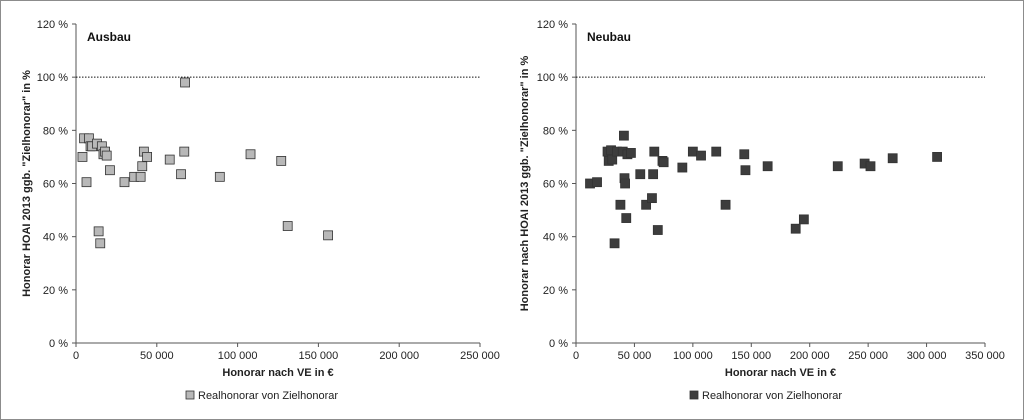 The height and width of the screenshot is (420, 1024). I want to click on chart-2-y-tick-label: 0 %, so click(558, 344).